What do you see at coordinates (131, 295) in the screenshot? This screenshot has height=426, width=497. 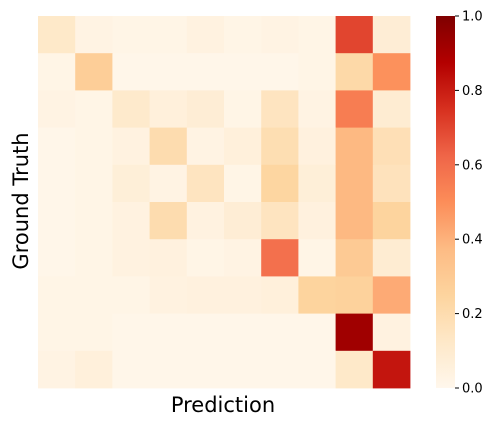 I see `heatmap-cell-r7-c2` at bounding box center [131, 295].